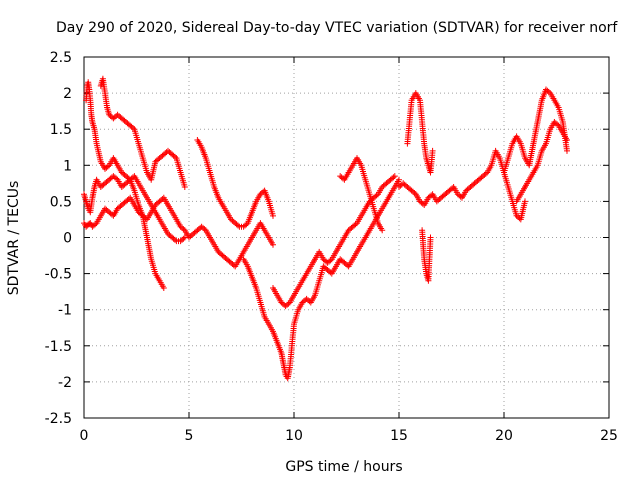 The image size is (640, 480). Describe the element at coordinates (189, 436) in the screenshot. I see `x-tick-label: 5` at that location.